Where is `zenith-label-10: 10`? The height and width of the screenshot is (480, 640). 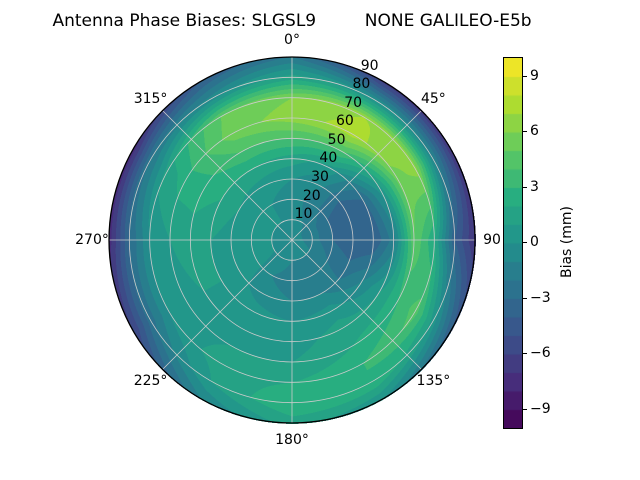 zenith-label-10: 10 is located at coordinates (303, 214).